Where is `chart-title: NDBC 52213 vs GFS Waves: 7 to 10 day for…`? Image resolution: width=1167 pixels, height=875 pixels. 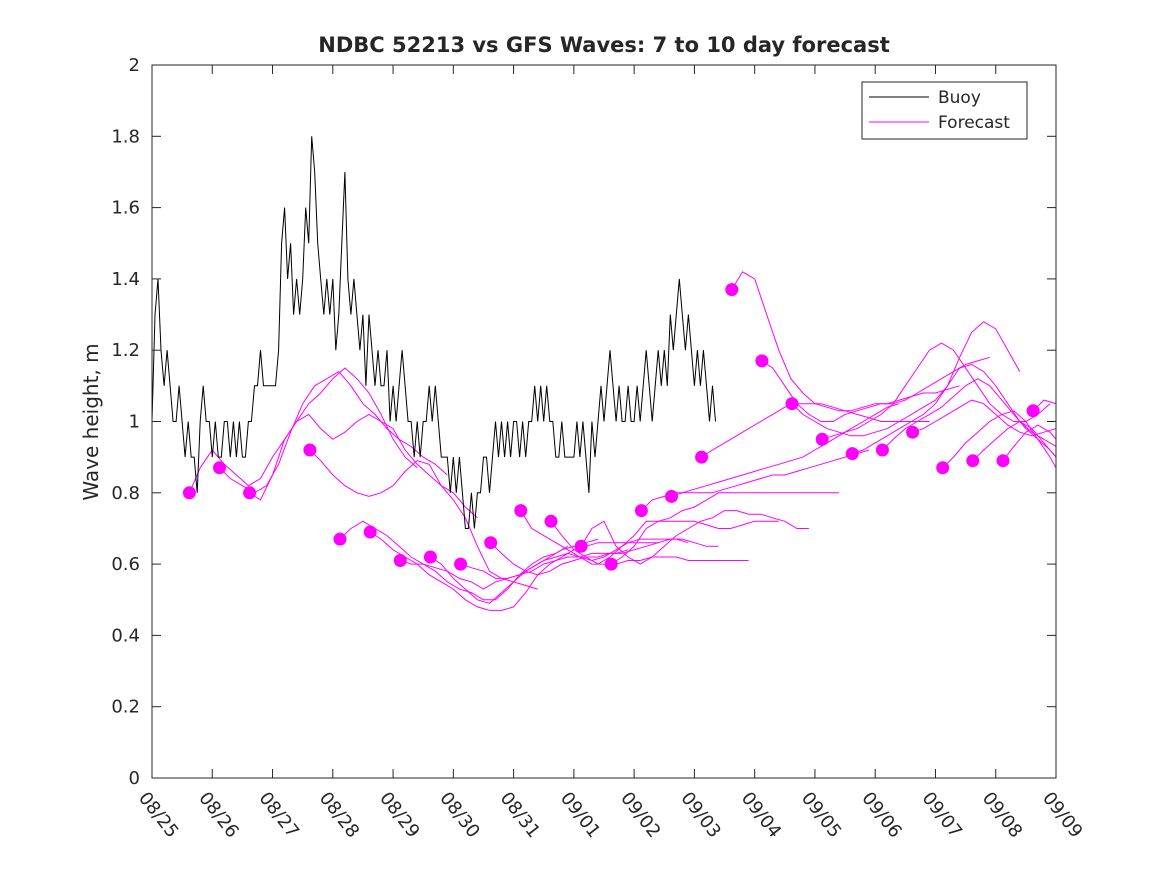 chart-title: NDBC 52213 vs GFS Waves: 7 to 10 day for… is located at coordinates (603, 45).